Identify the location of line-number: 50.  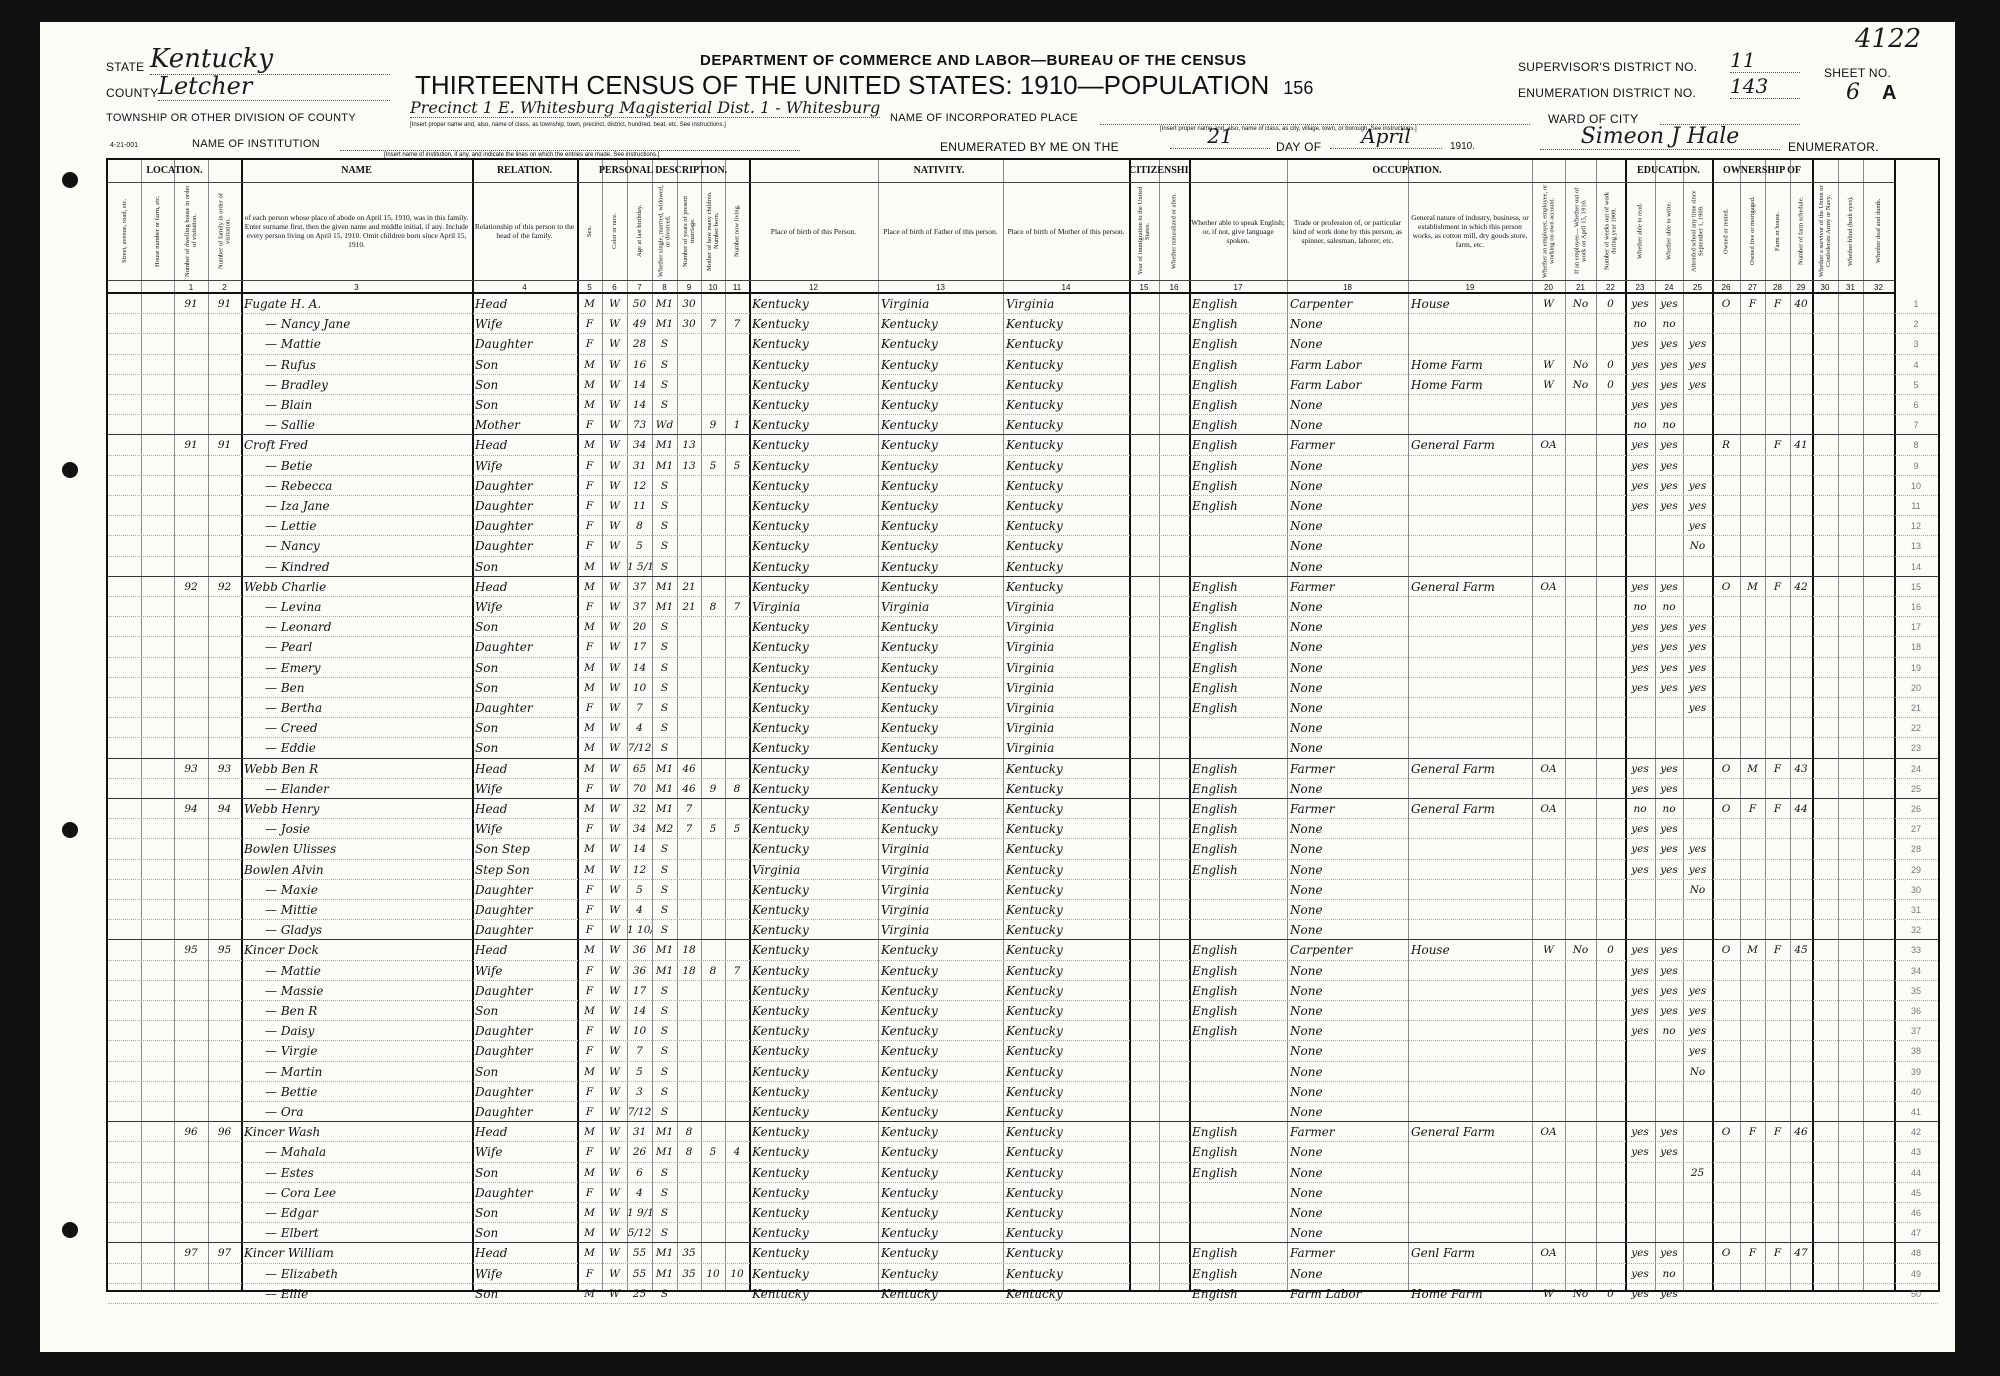
(1915, 1293).